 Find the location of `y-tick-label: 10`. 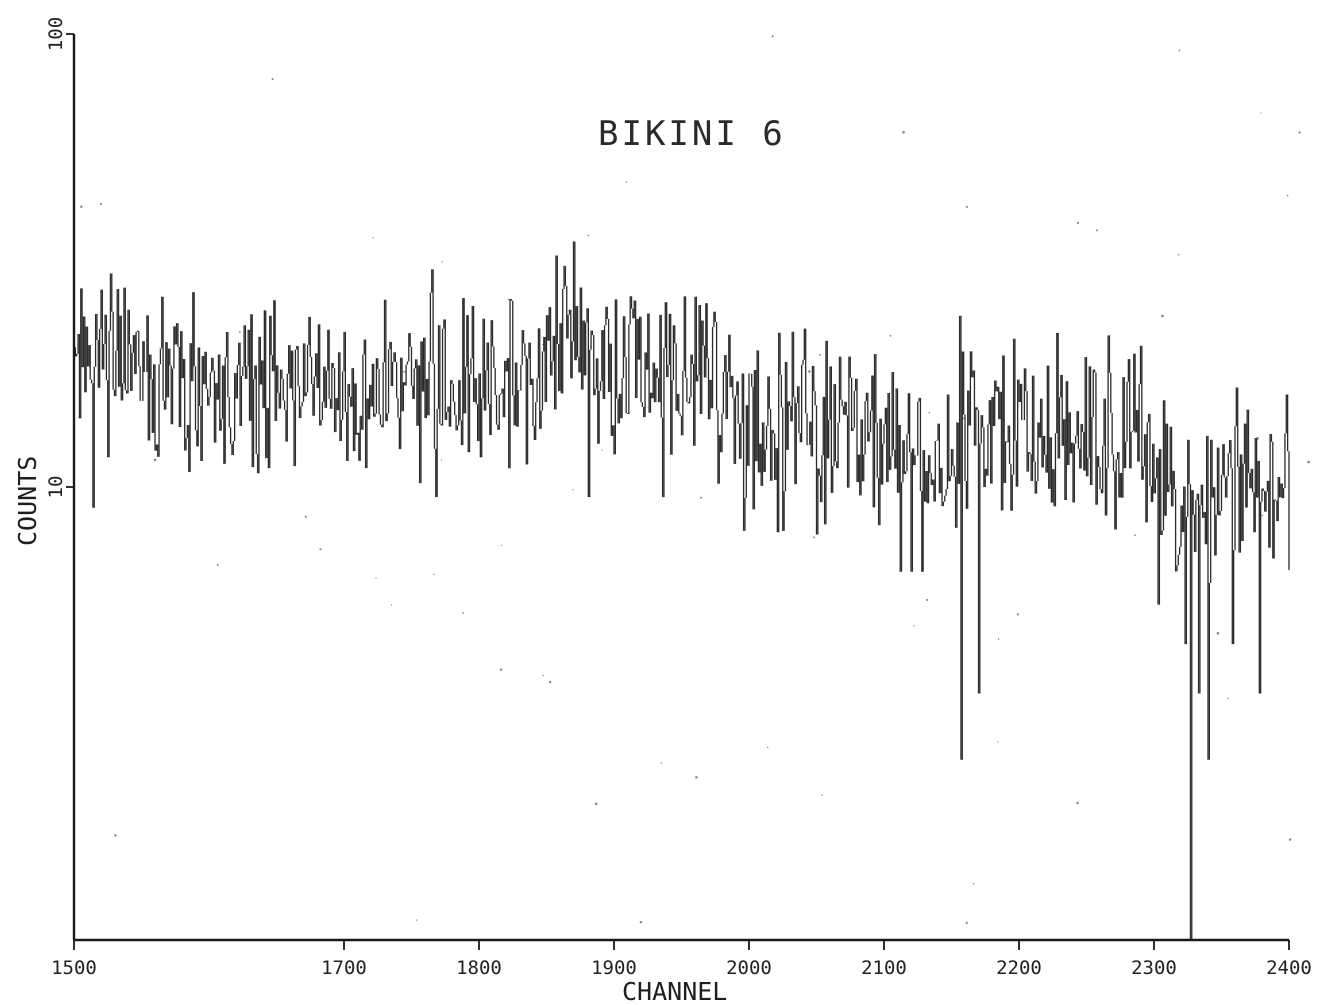

y-tick-label: 10 is located at coordinates (56, 487).